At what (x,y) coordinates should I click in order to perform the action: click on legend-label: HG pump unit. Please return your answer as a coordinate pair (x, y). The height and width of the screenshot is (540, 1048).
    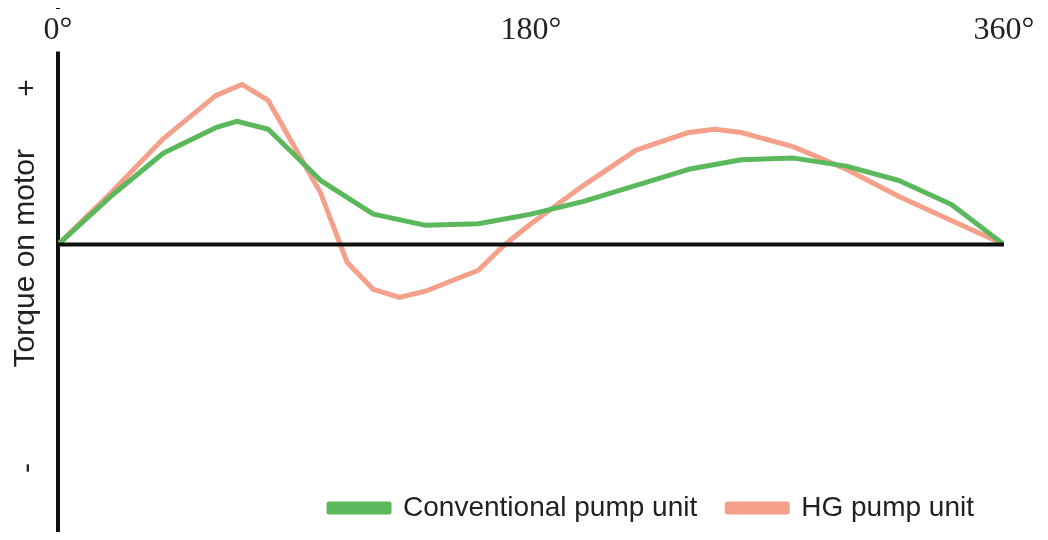
    Looking at the image, I should click on (888, 506).